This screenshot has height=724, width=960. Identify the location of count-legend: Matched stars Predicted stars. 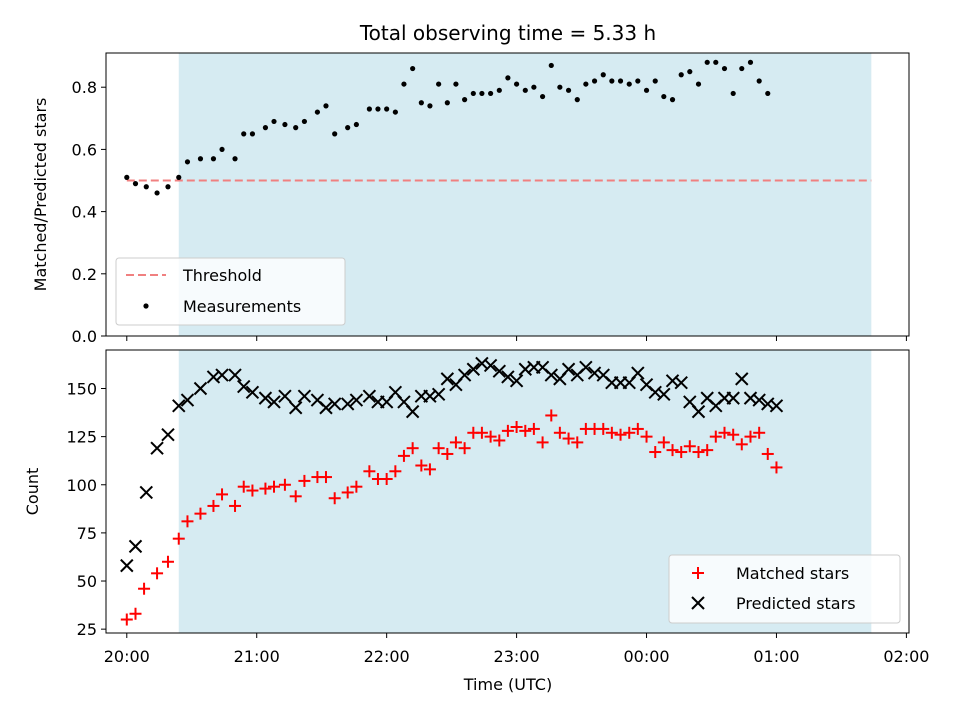
(784, 589).